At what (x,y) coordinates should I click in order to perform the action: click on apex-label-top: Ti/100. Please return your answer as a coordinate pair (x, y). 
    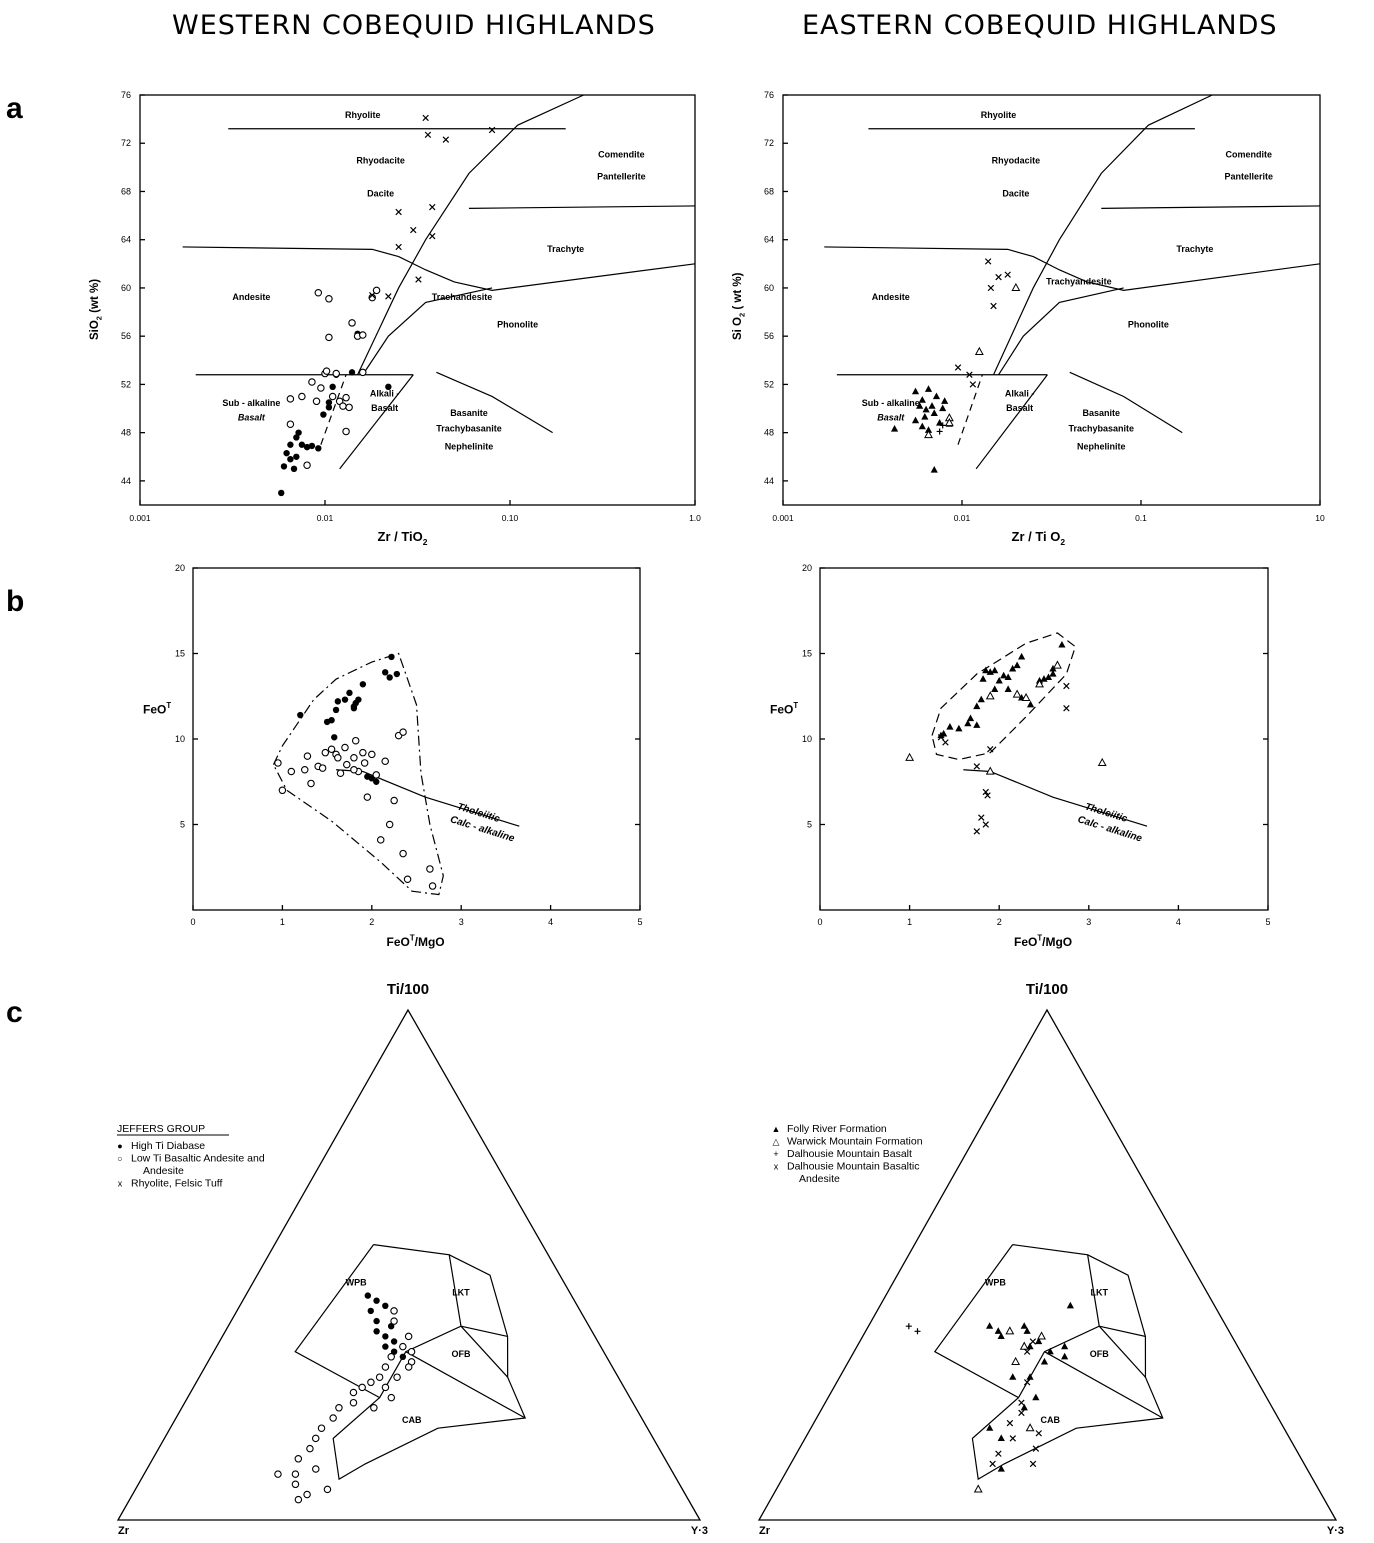
    Looking at the image, I should click on (1047, 989).